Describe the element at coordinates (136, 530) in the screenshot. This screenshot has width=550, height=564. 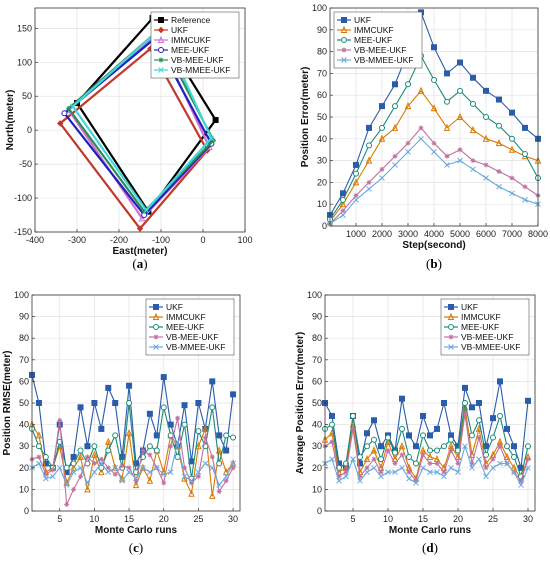
I see `x-axis-label: Monte Carlo runs` at that location.